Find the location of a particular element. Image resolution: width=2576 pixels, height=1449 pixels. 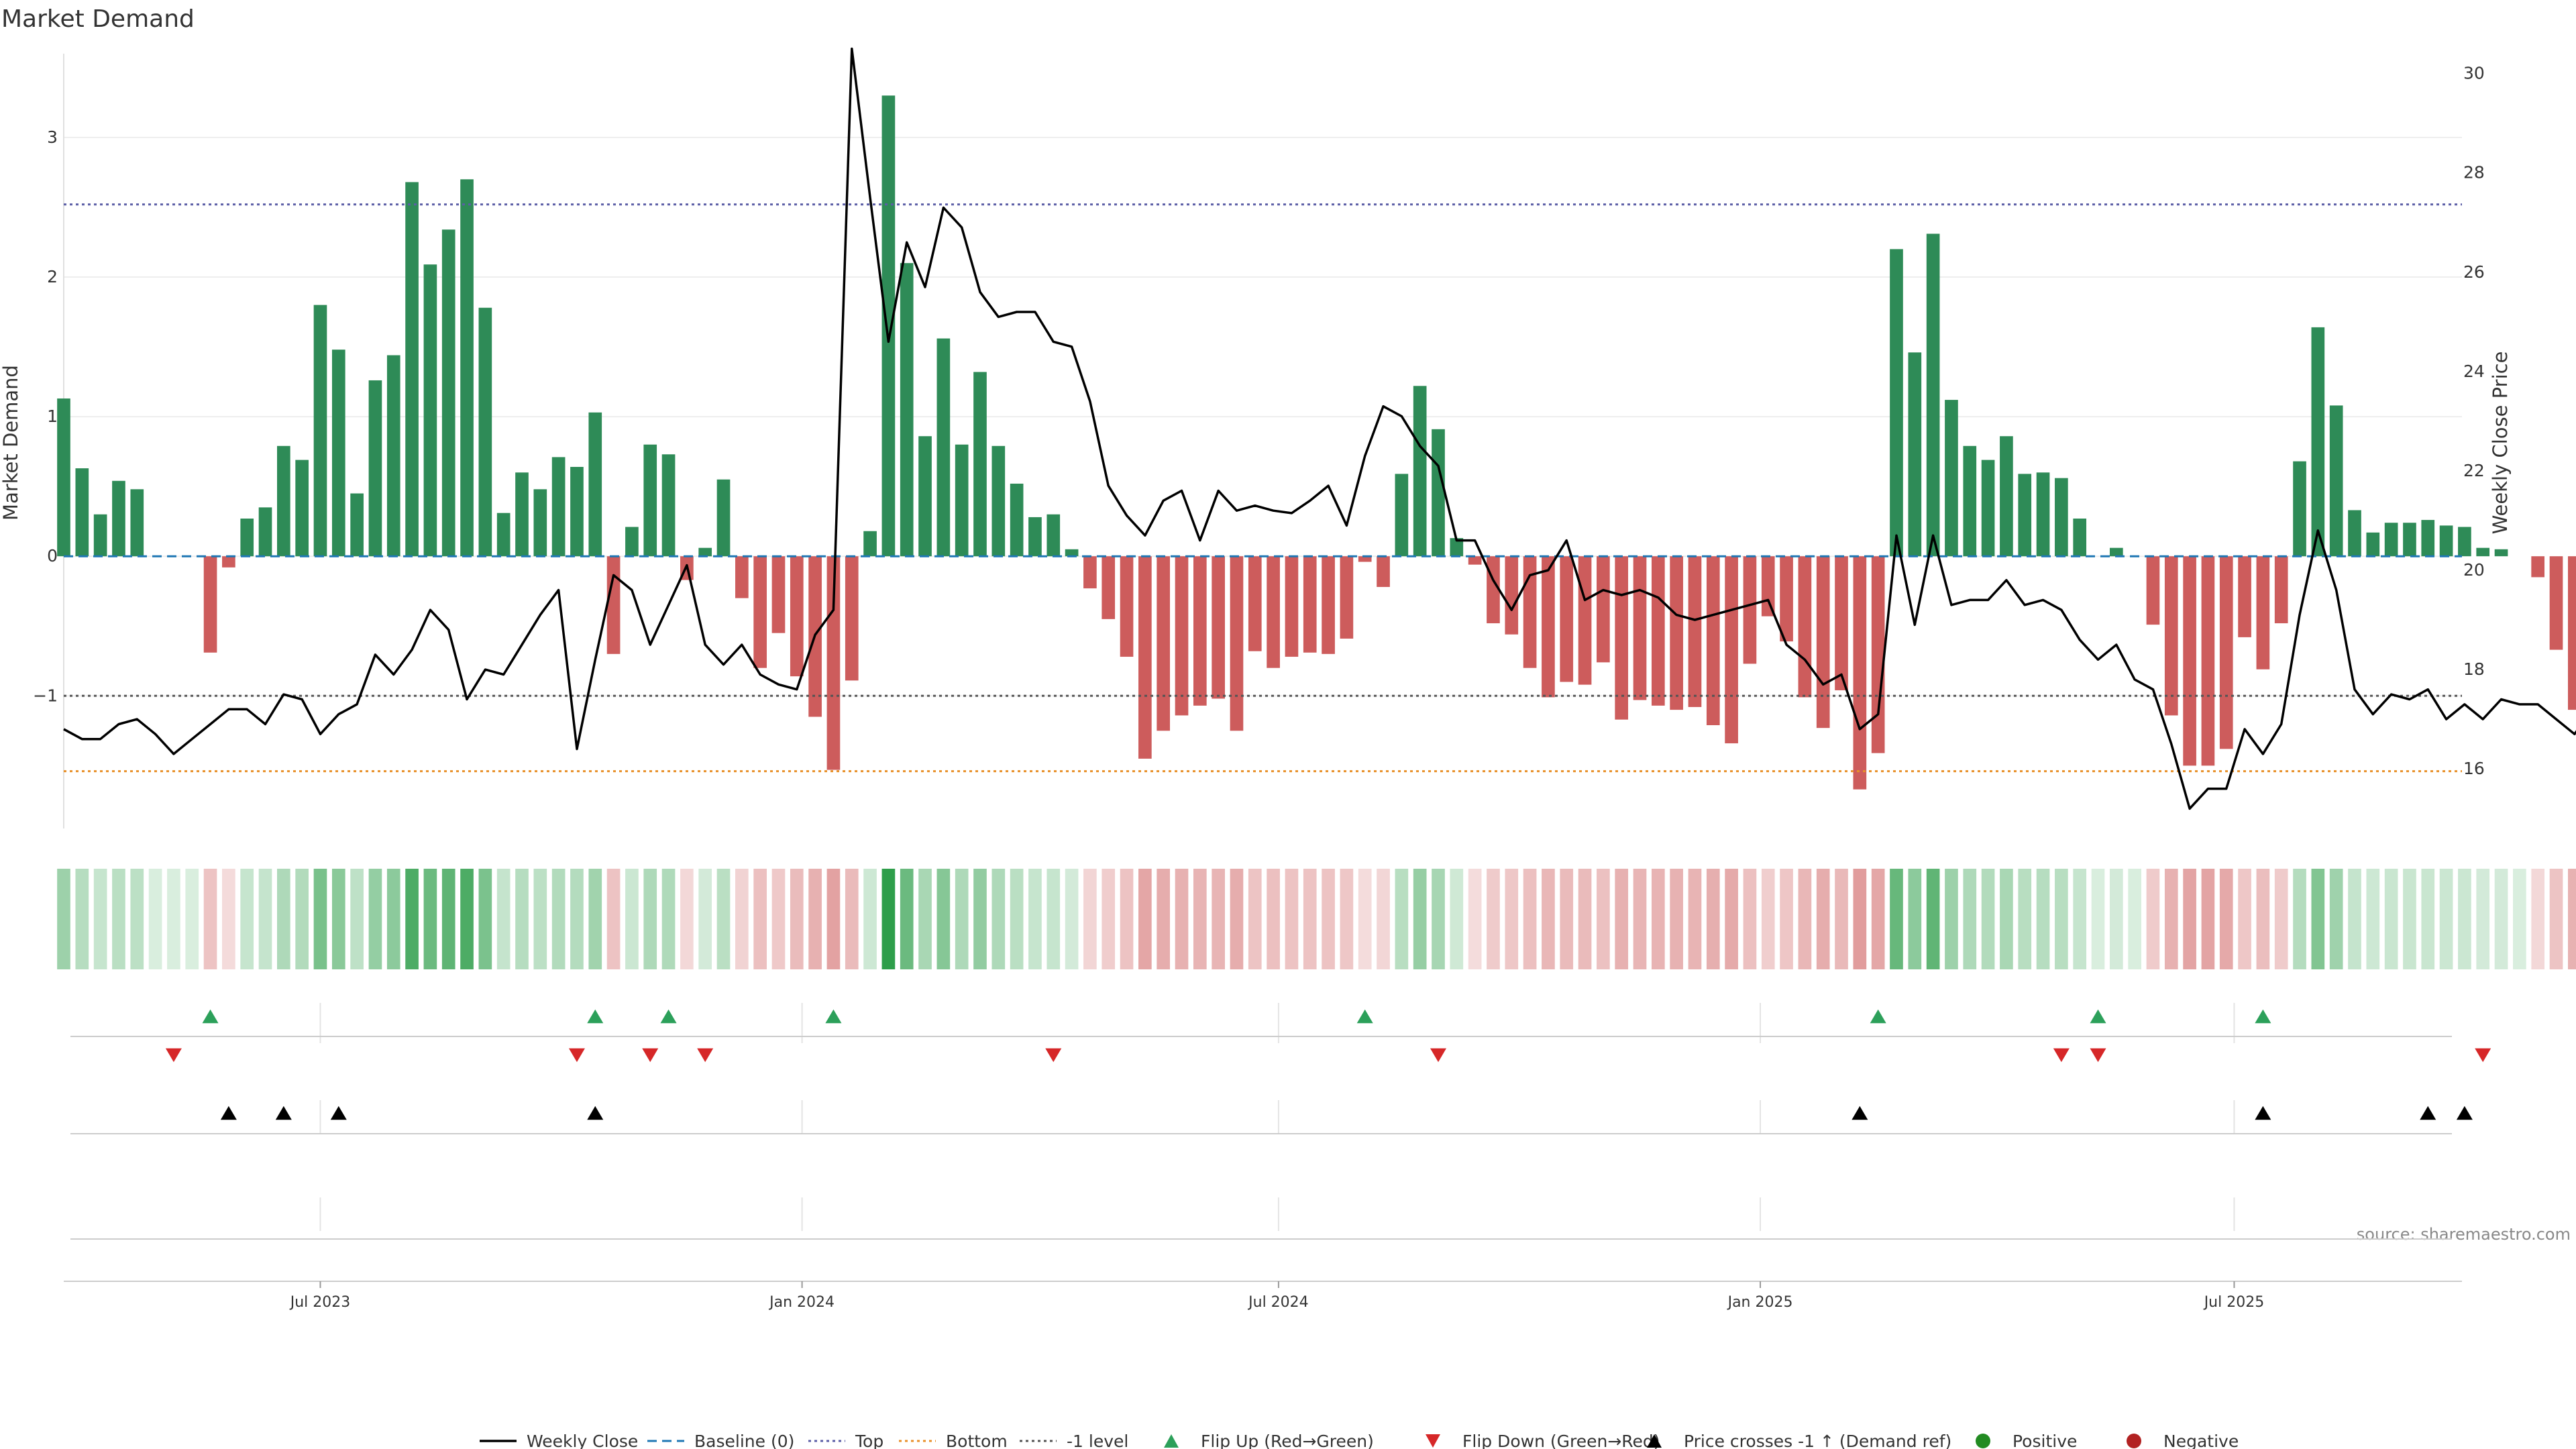

legend-positive-symbol is located at coordinates (1983, 1441).